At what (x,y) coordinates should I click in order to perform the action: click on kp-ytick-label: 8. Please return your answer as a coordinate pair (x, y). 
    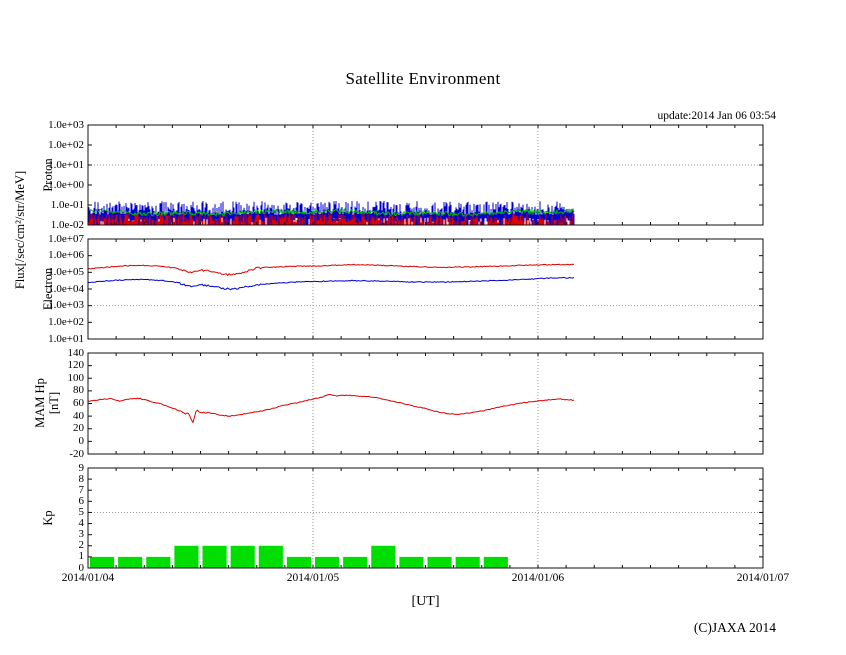
    Looking at the image, I should click on (81, 478).